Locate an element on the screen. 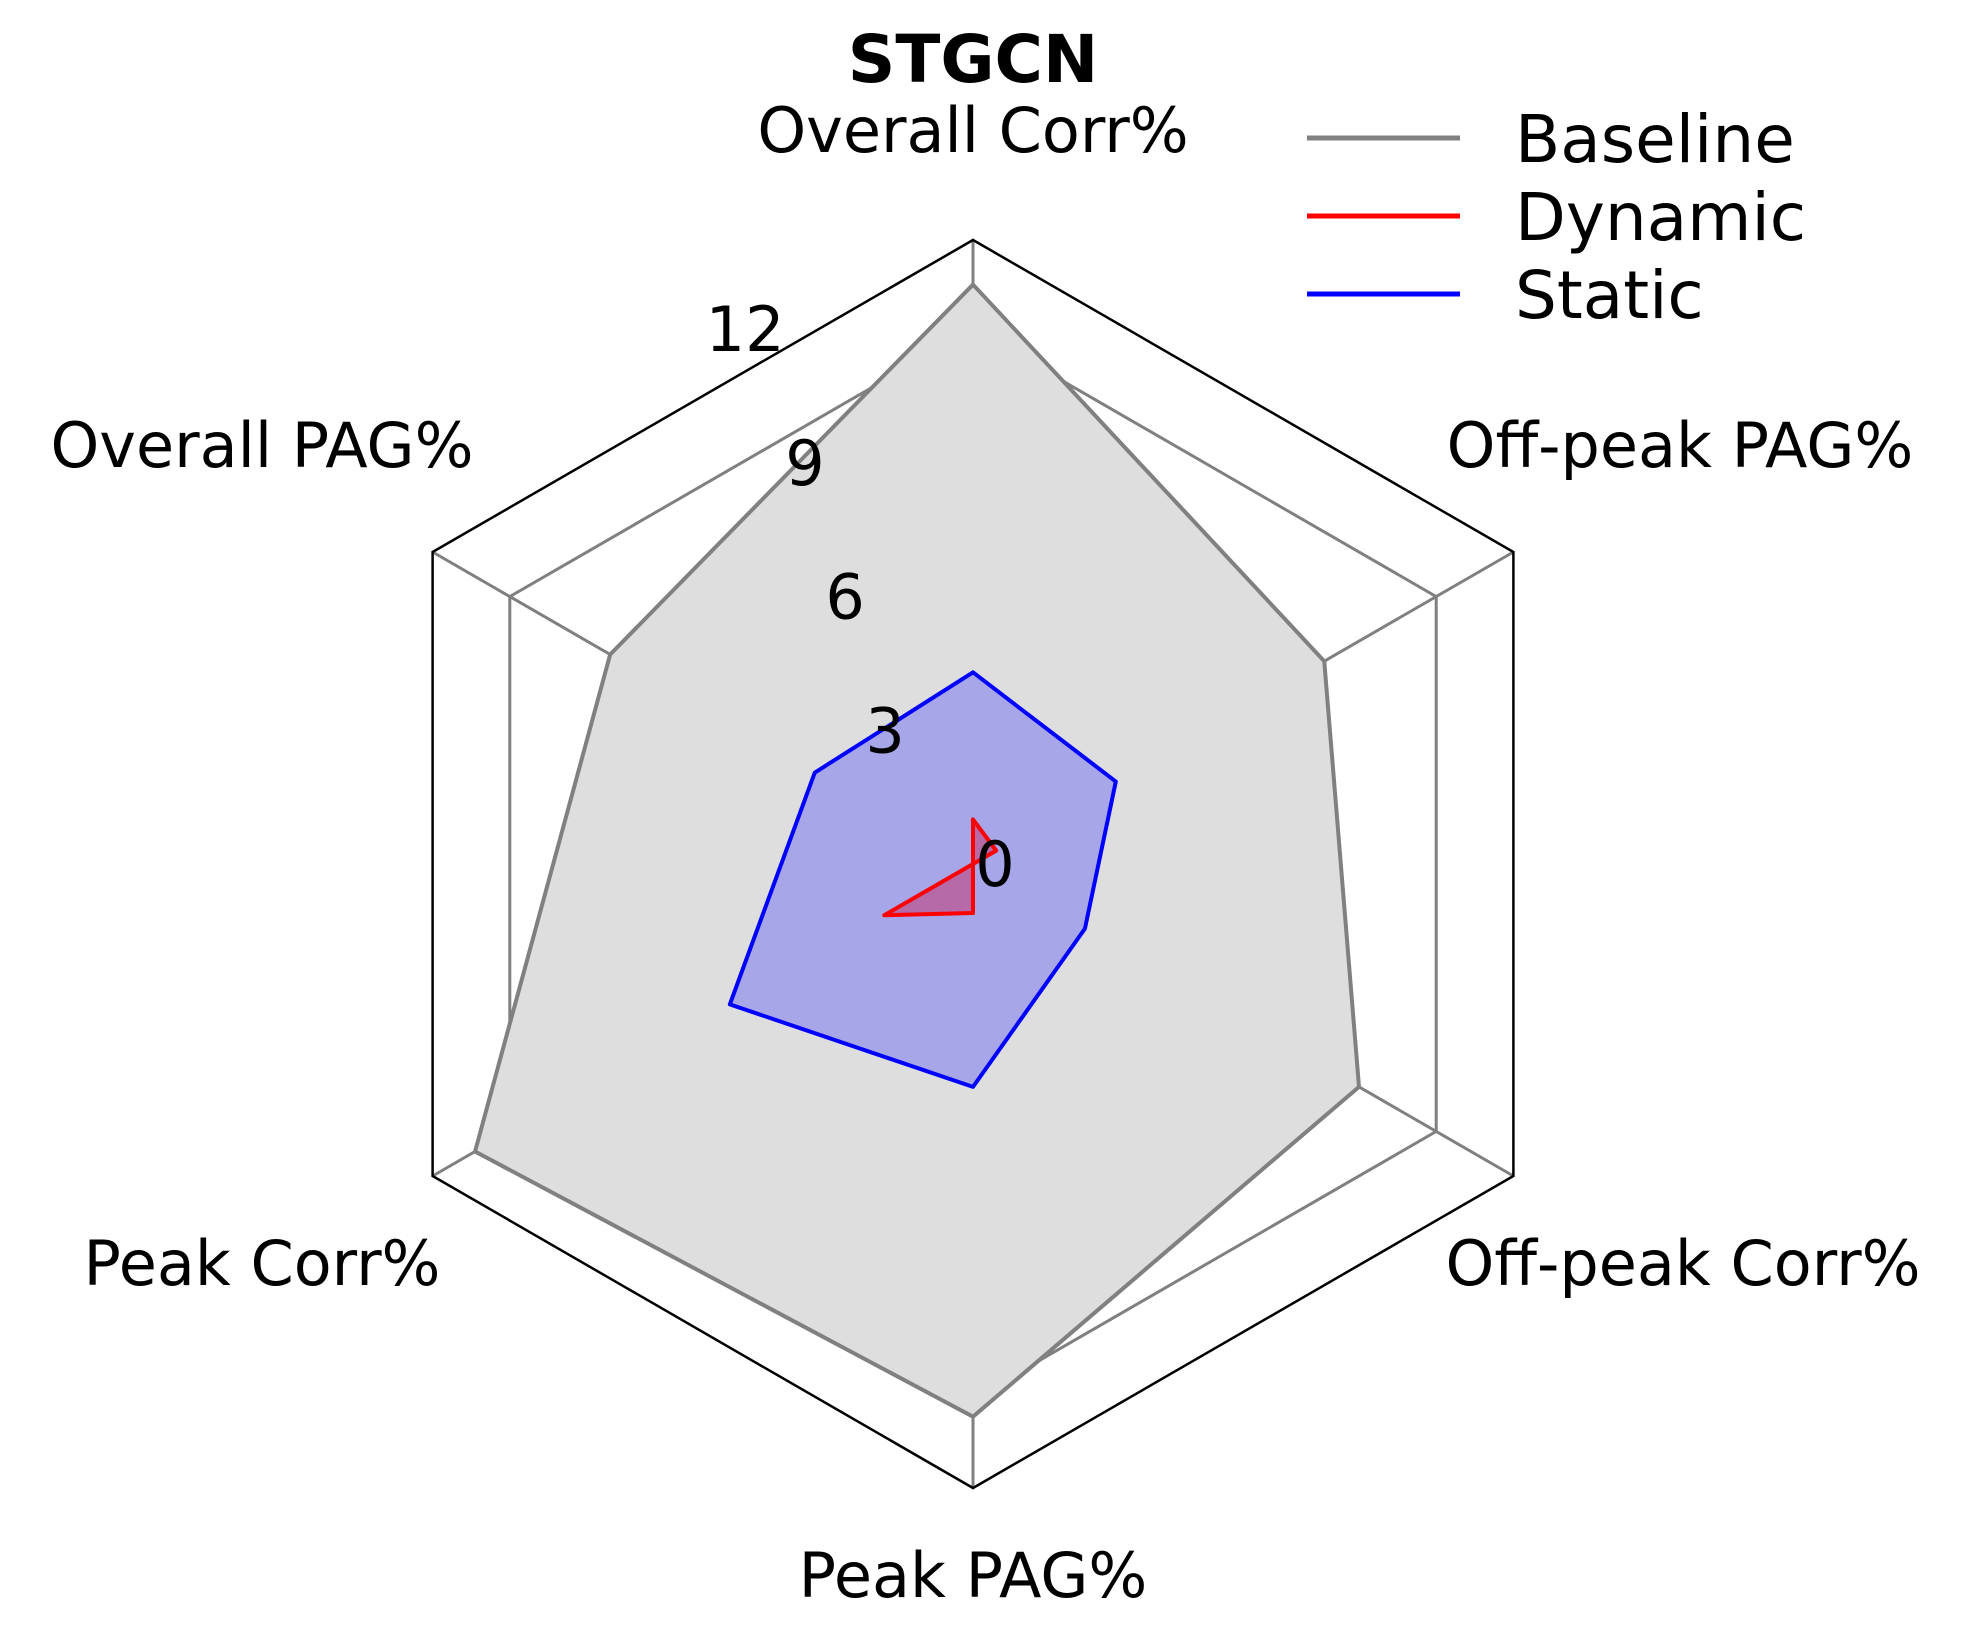  tick-label-9: 9 is located at coordinates (804, 463).